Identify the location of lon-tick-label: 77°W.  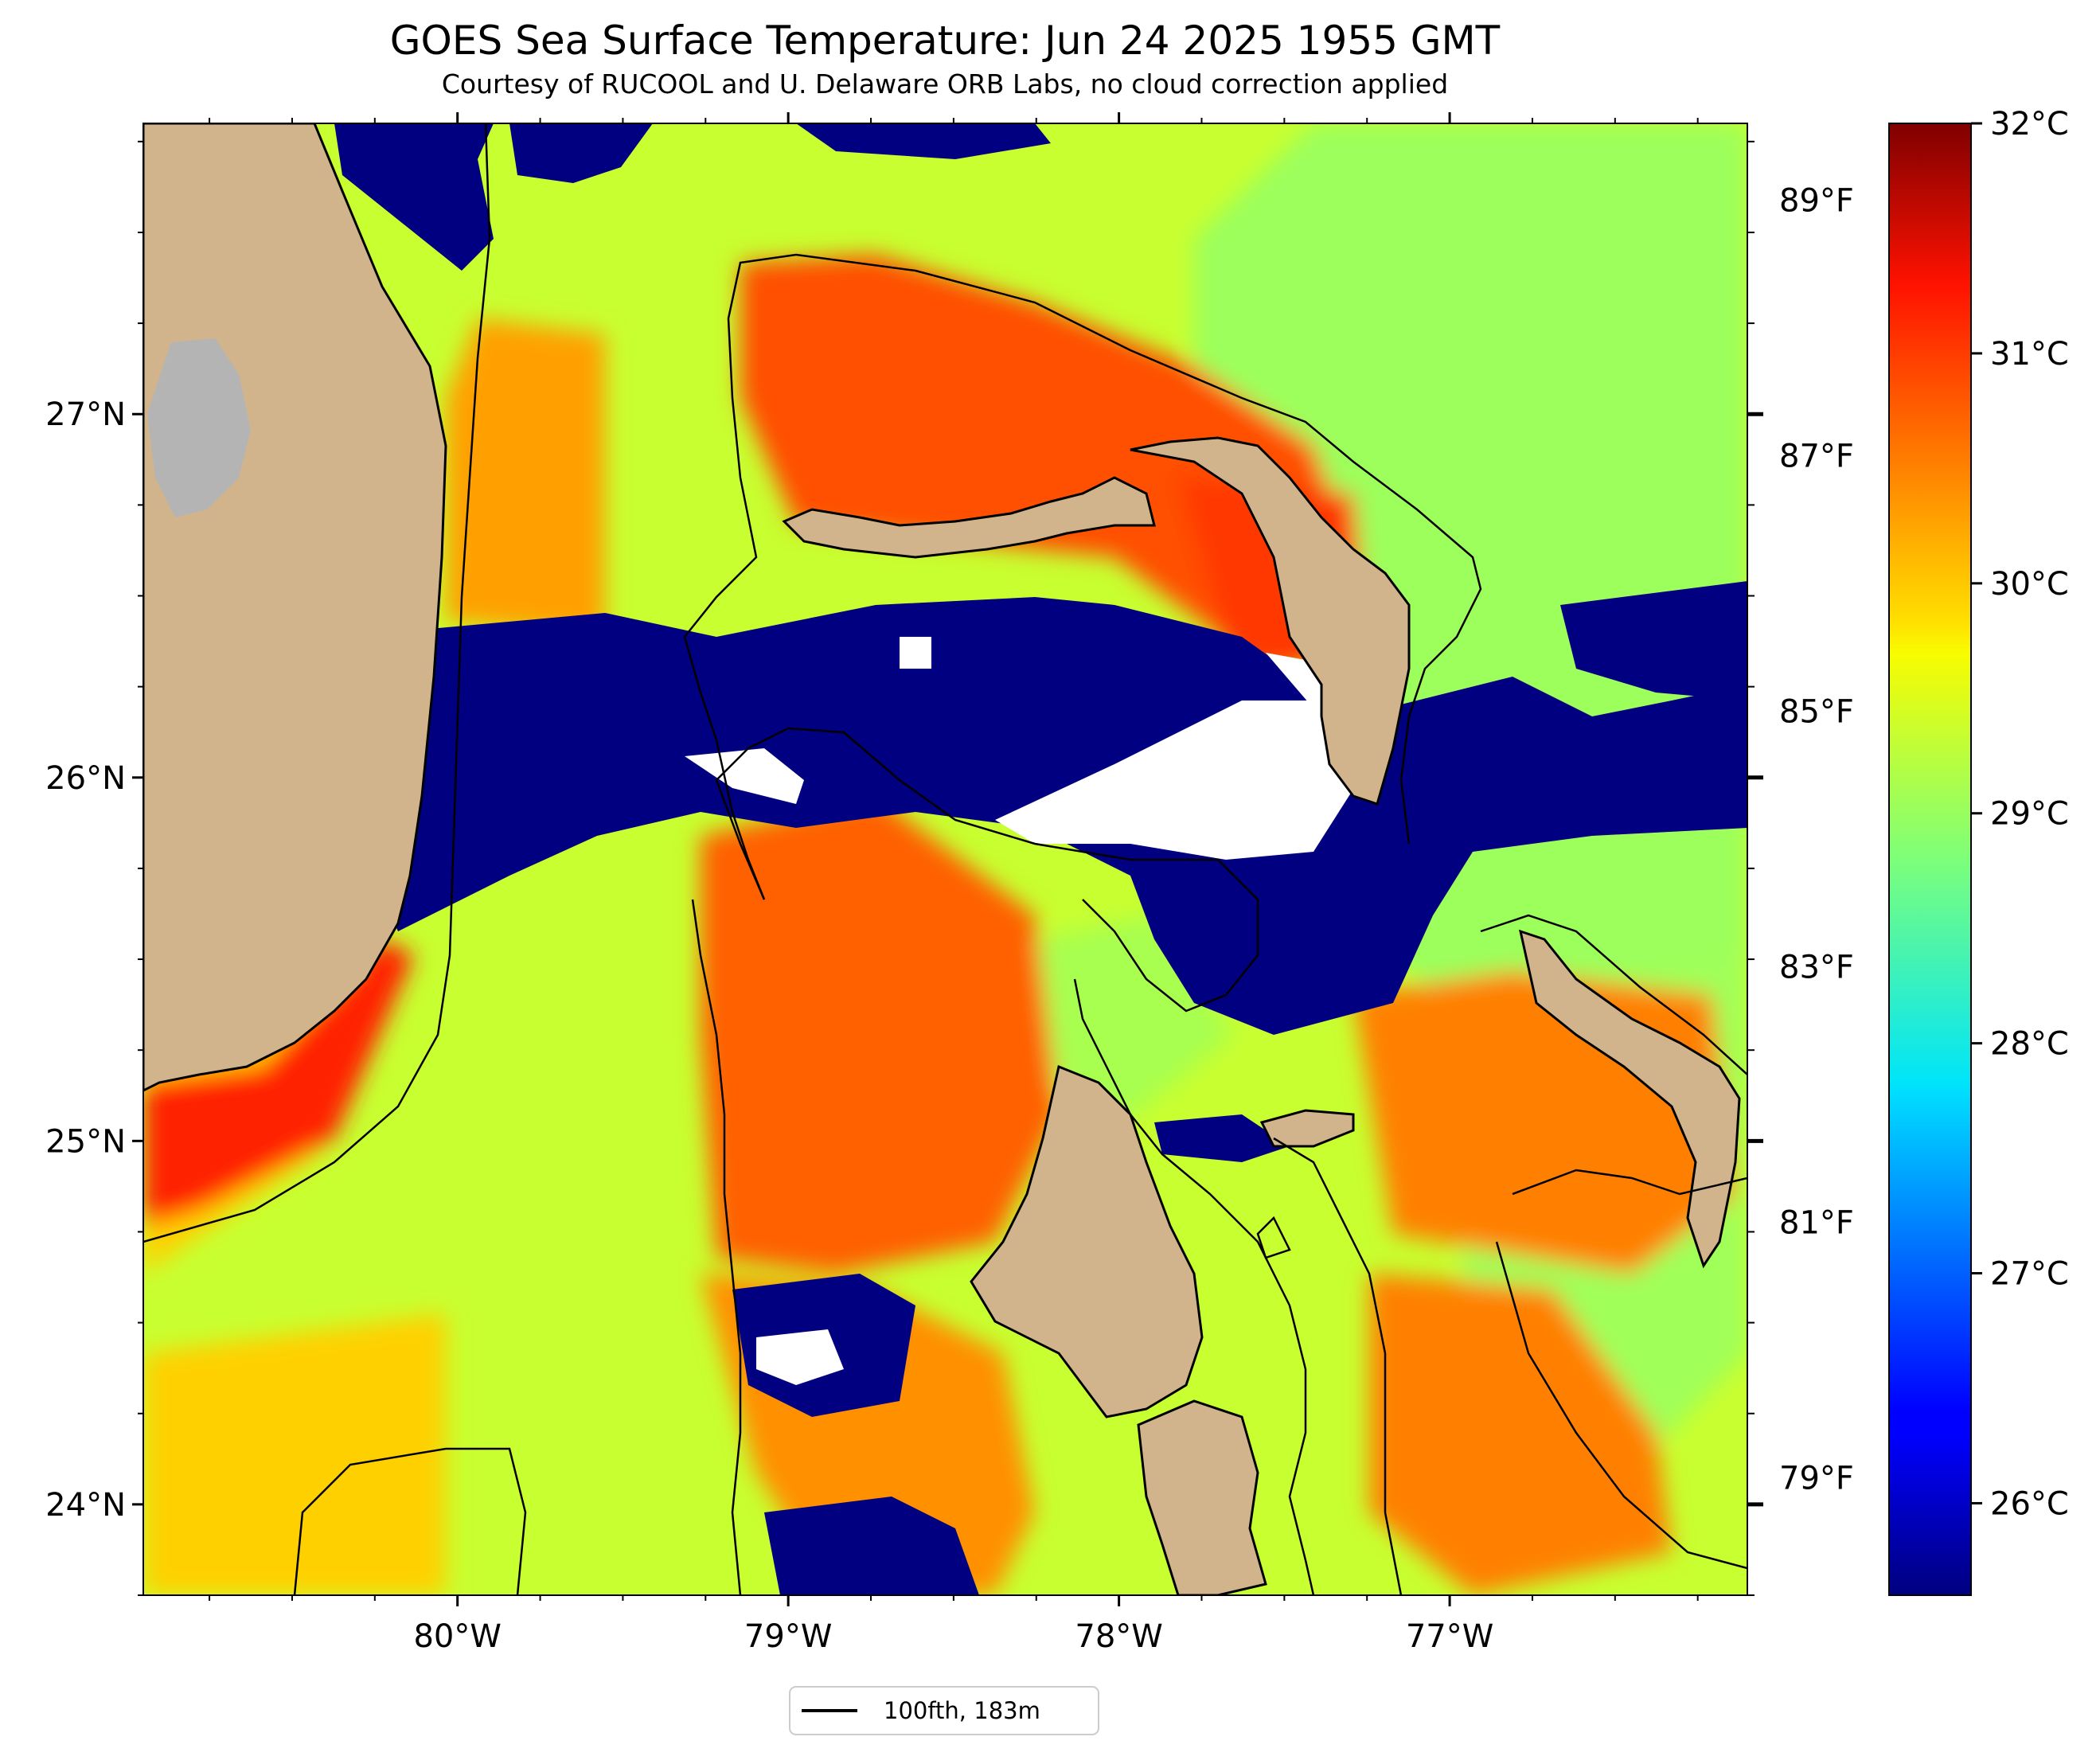
(1449, 1637).